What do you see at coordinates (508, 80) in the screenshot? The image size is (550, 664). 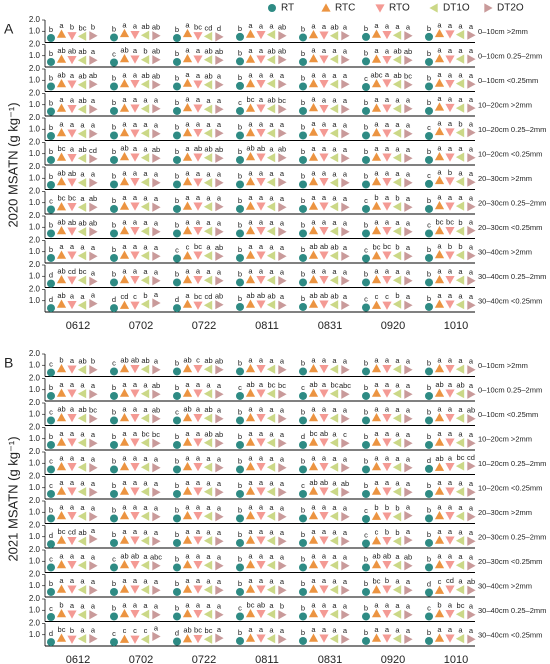 I see `row-label: 0–10cm <0.25mm` at bounding box center [508, 80].